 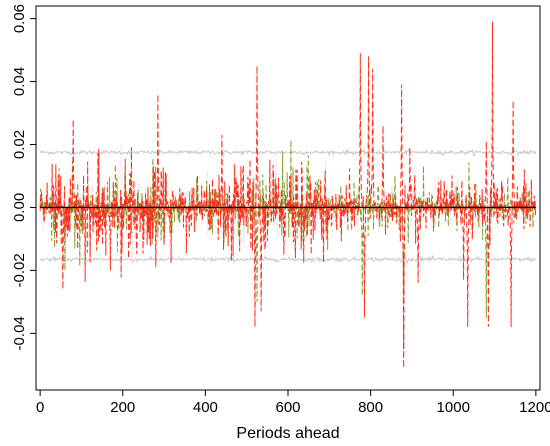 I want to click on y-tick-label: 0.02, so click(x=19, y=144).